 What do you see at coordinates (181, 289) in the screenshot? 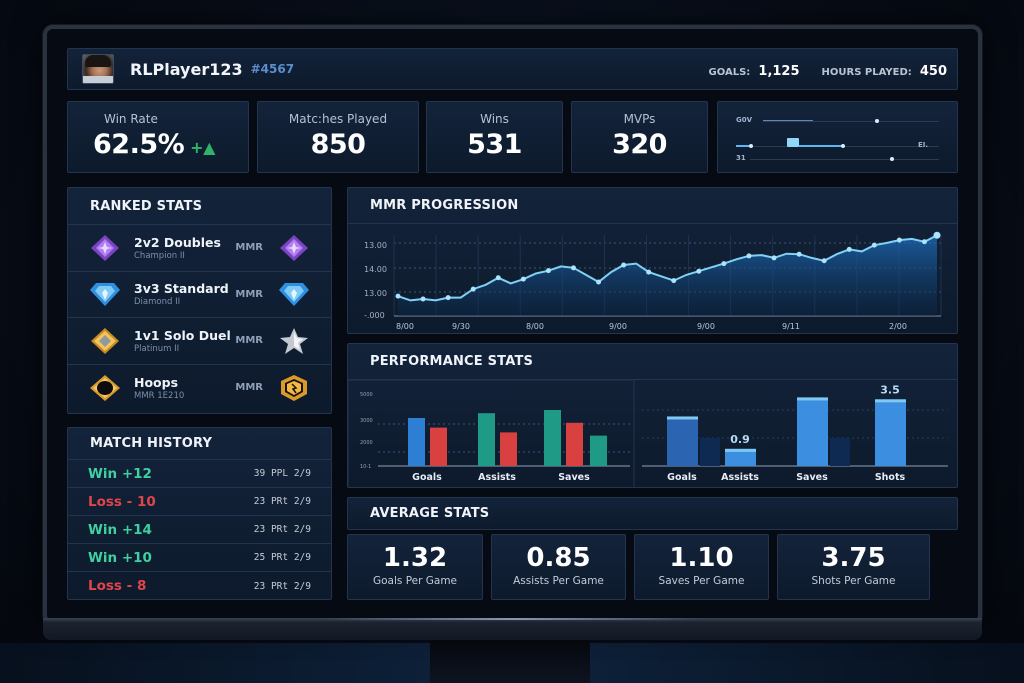
I see `rank-mode: 3v3 Standard` at bounding box center [181, 289].